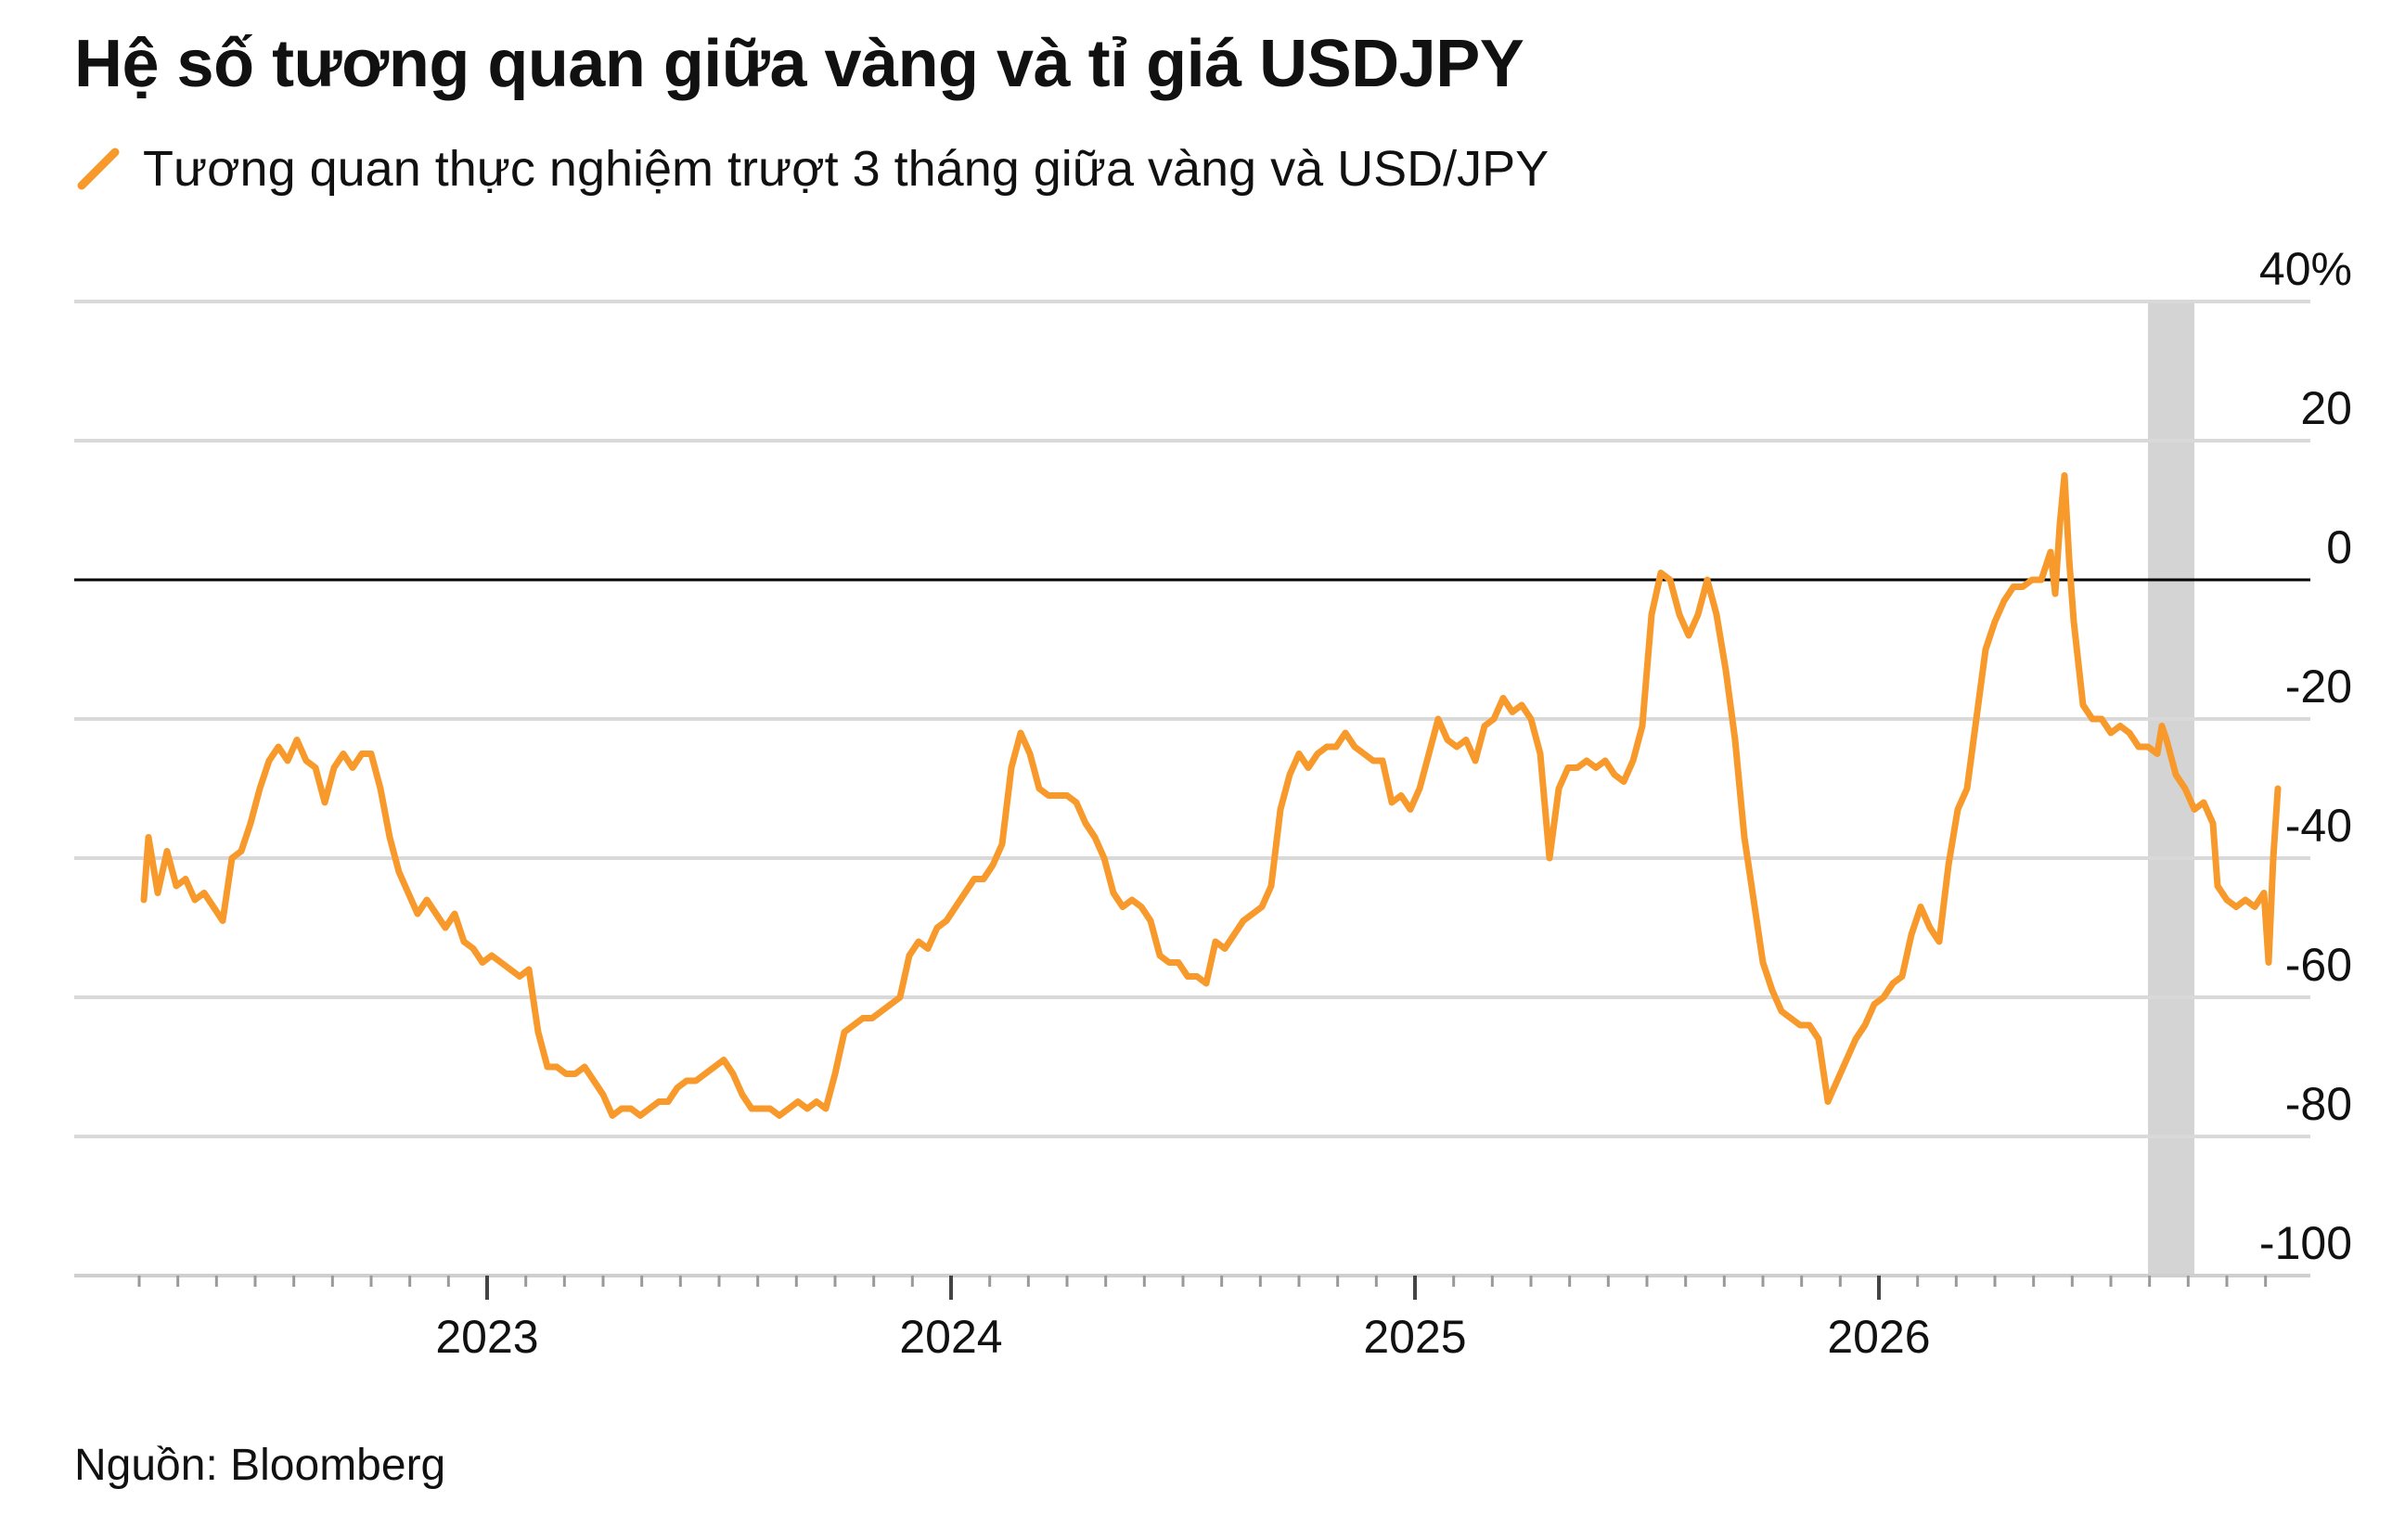  I want to click on y-tick-label: 20, so click(2326, 408).